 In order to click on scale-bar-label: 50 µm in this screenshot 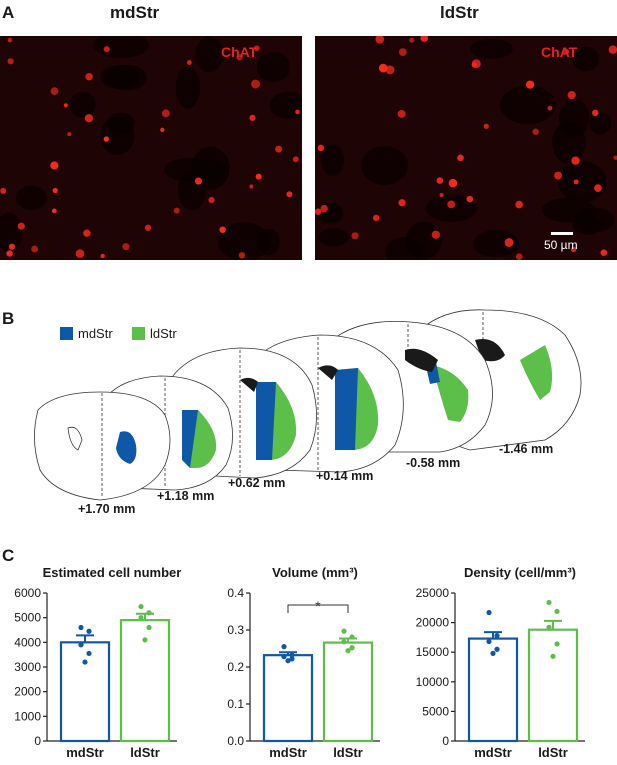, I will do `click(561, 245)`.